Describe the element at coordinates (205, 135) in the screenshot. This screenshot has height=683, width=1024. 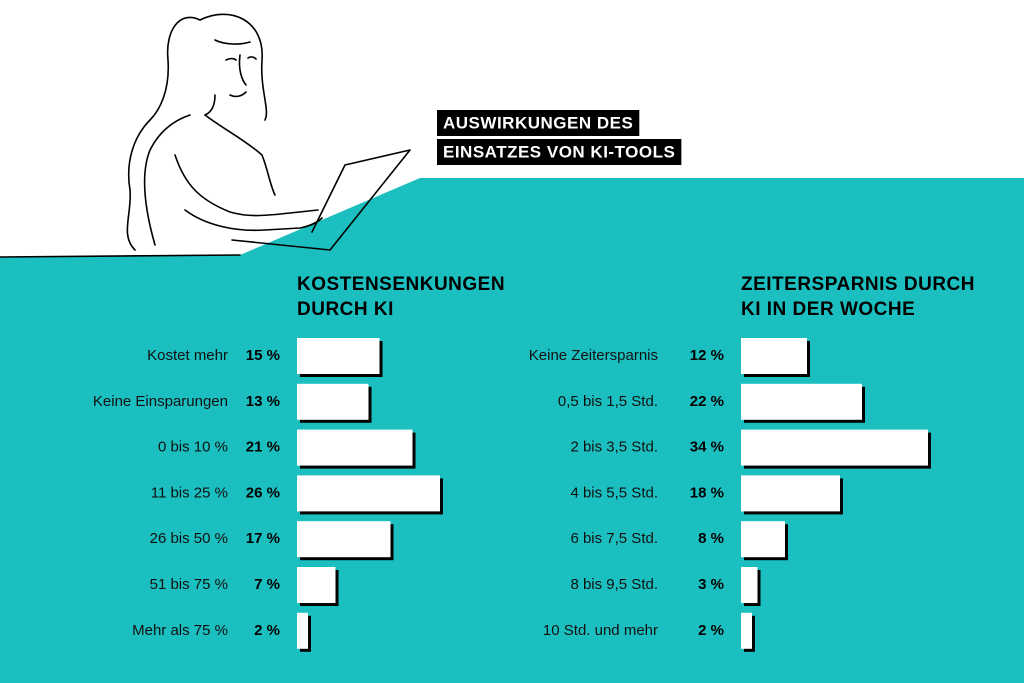
I see `illustration` at that location.